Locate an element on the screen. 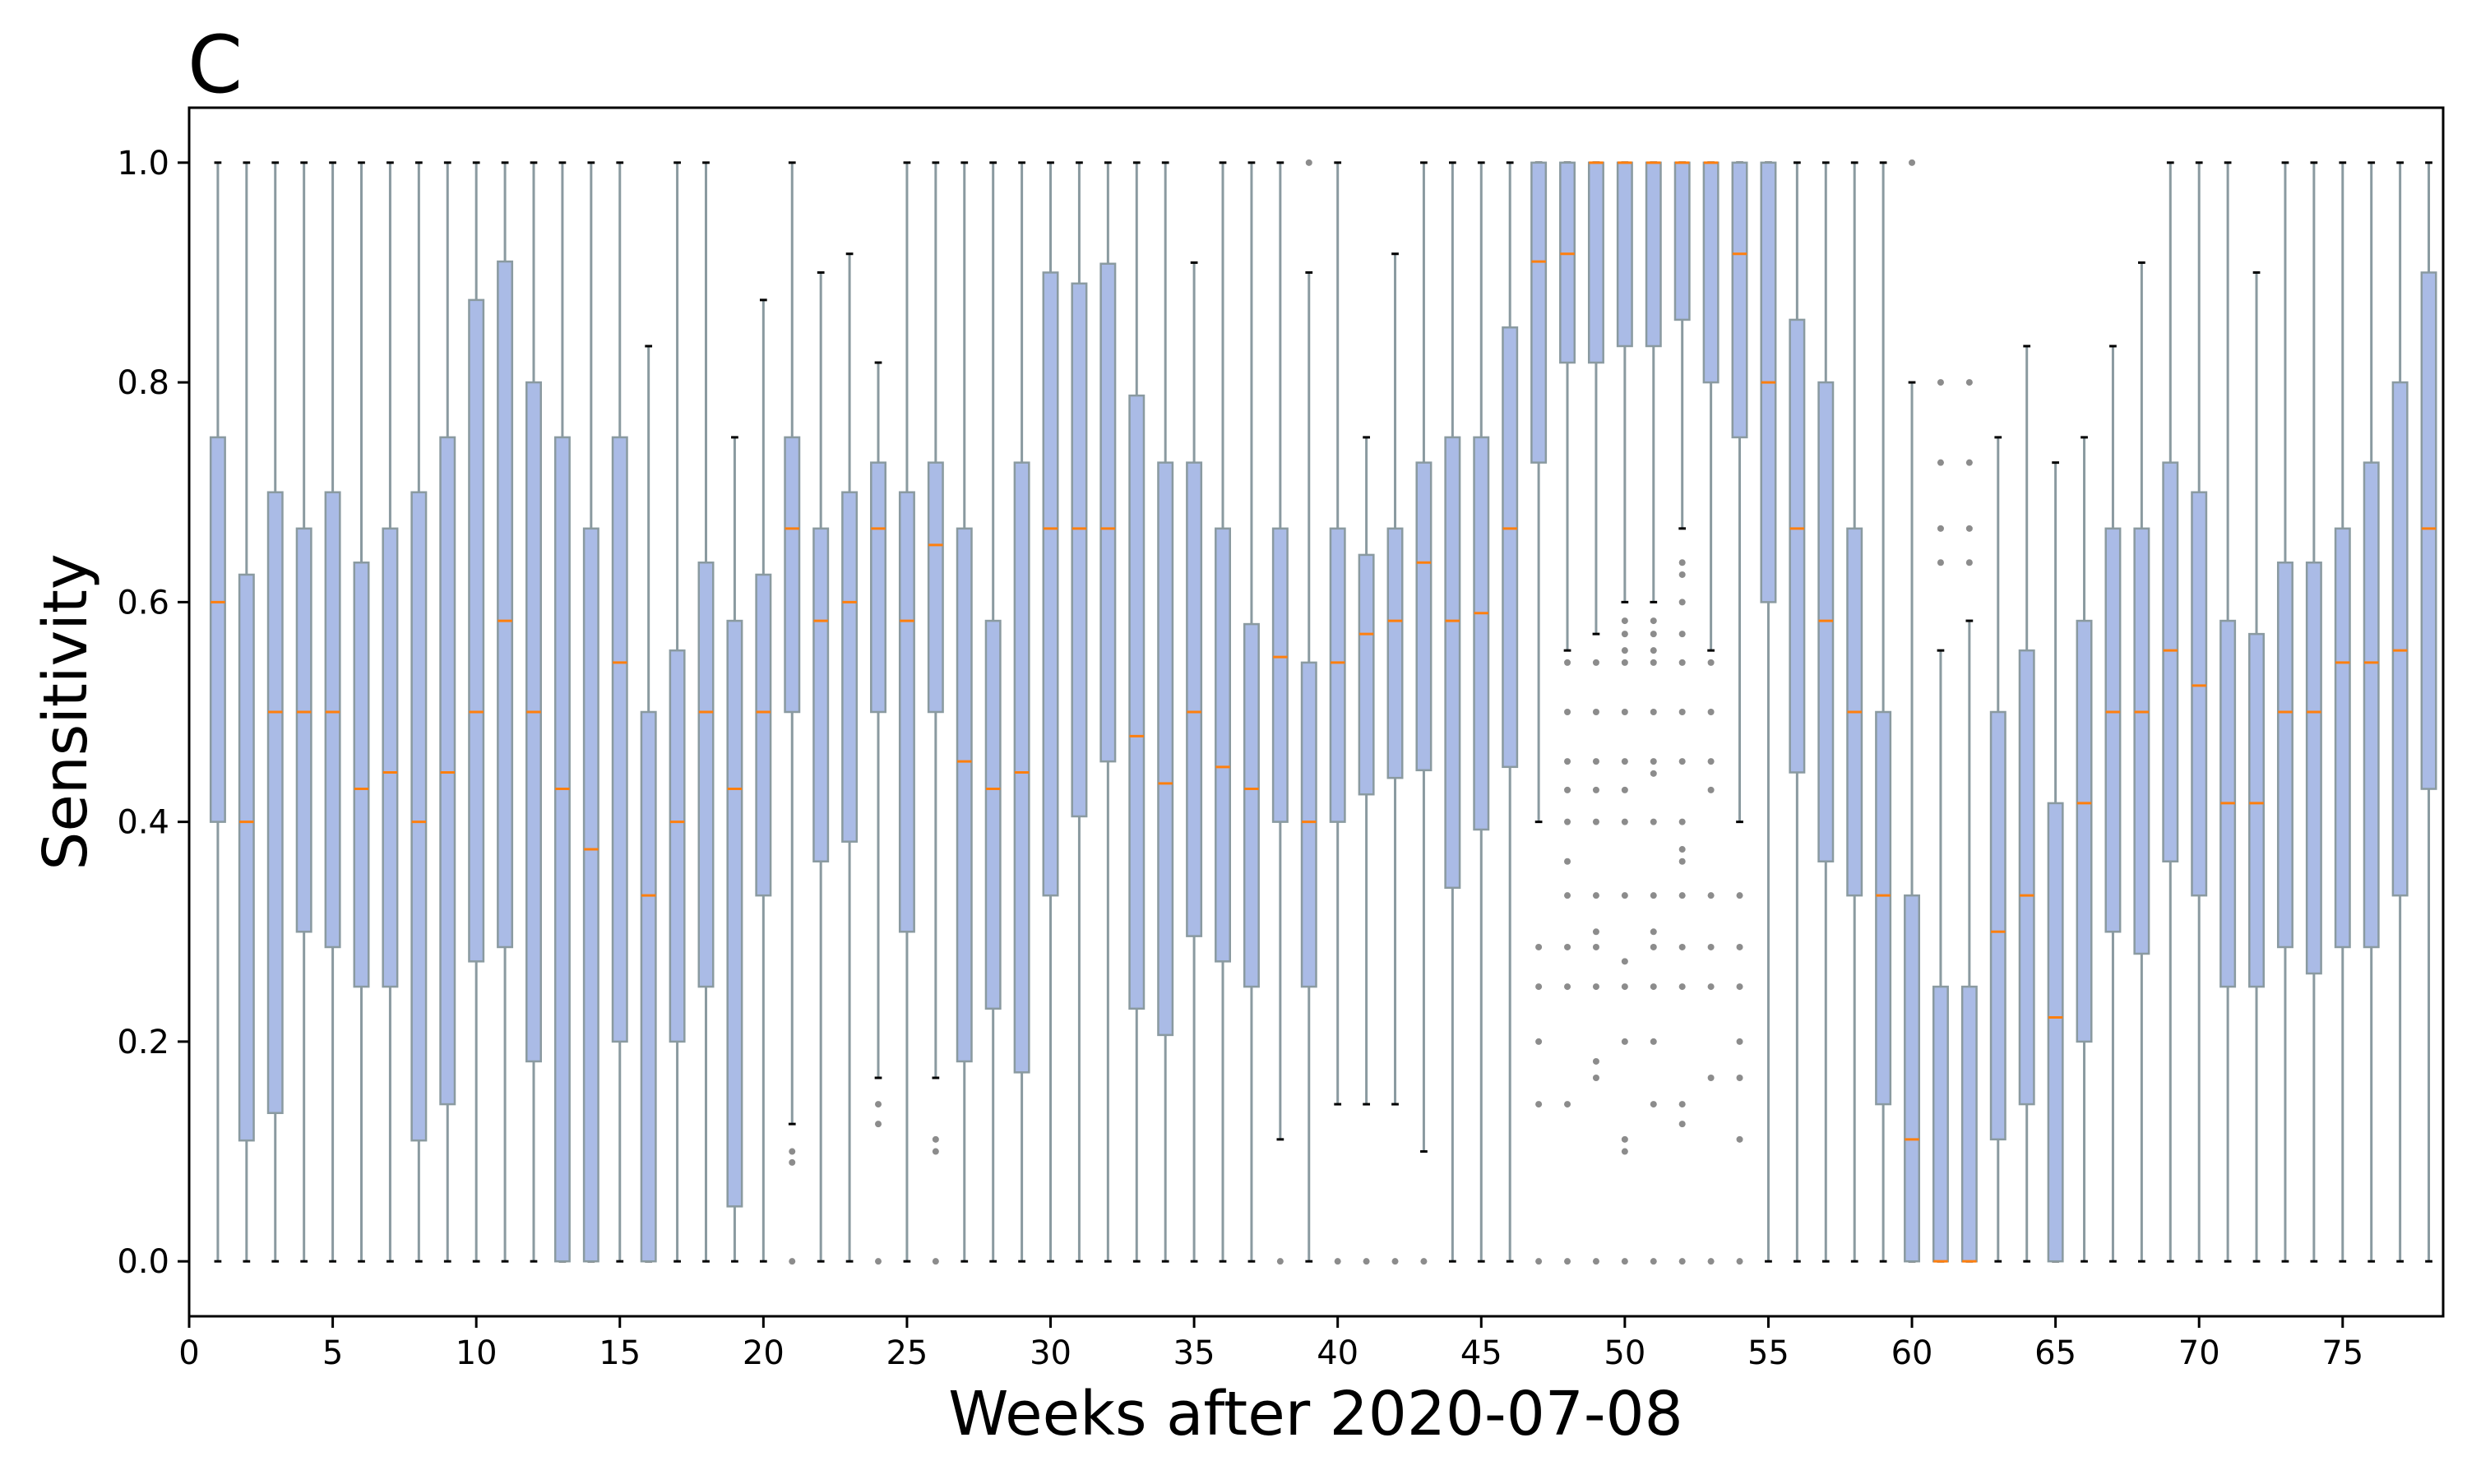  x-tick-label: 45 is located at coordinates (1481, 1353).